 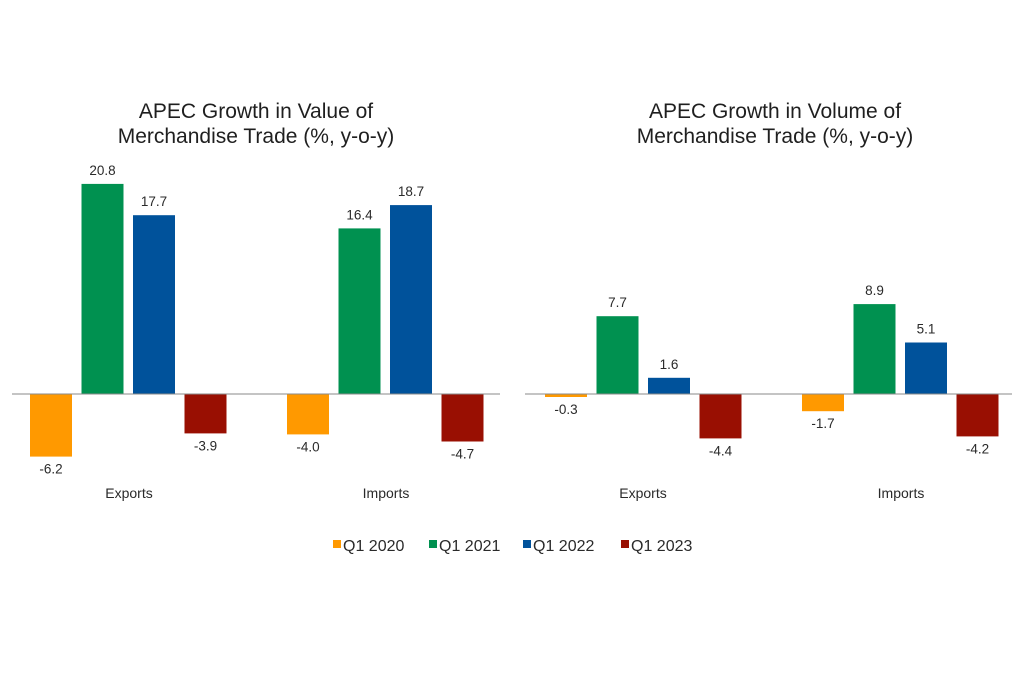 I want to click on volume-chart-bar-imports-q1-2022, so click(x=926, y=368).